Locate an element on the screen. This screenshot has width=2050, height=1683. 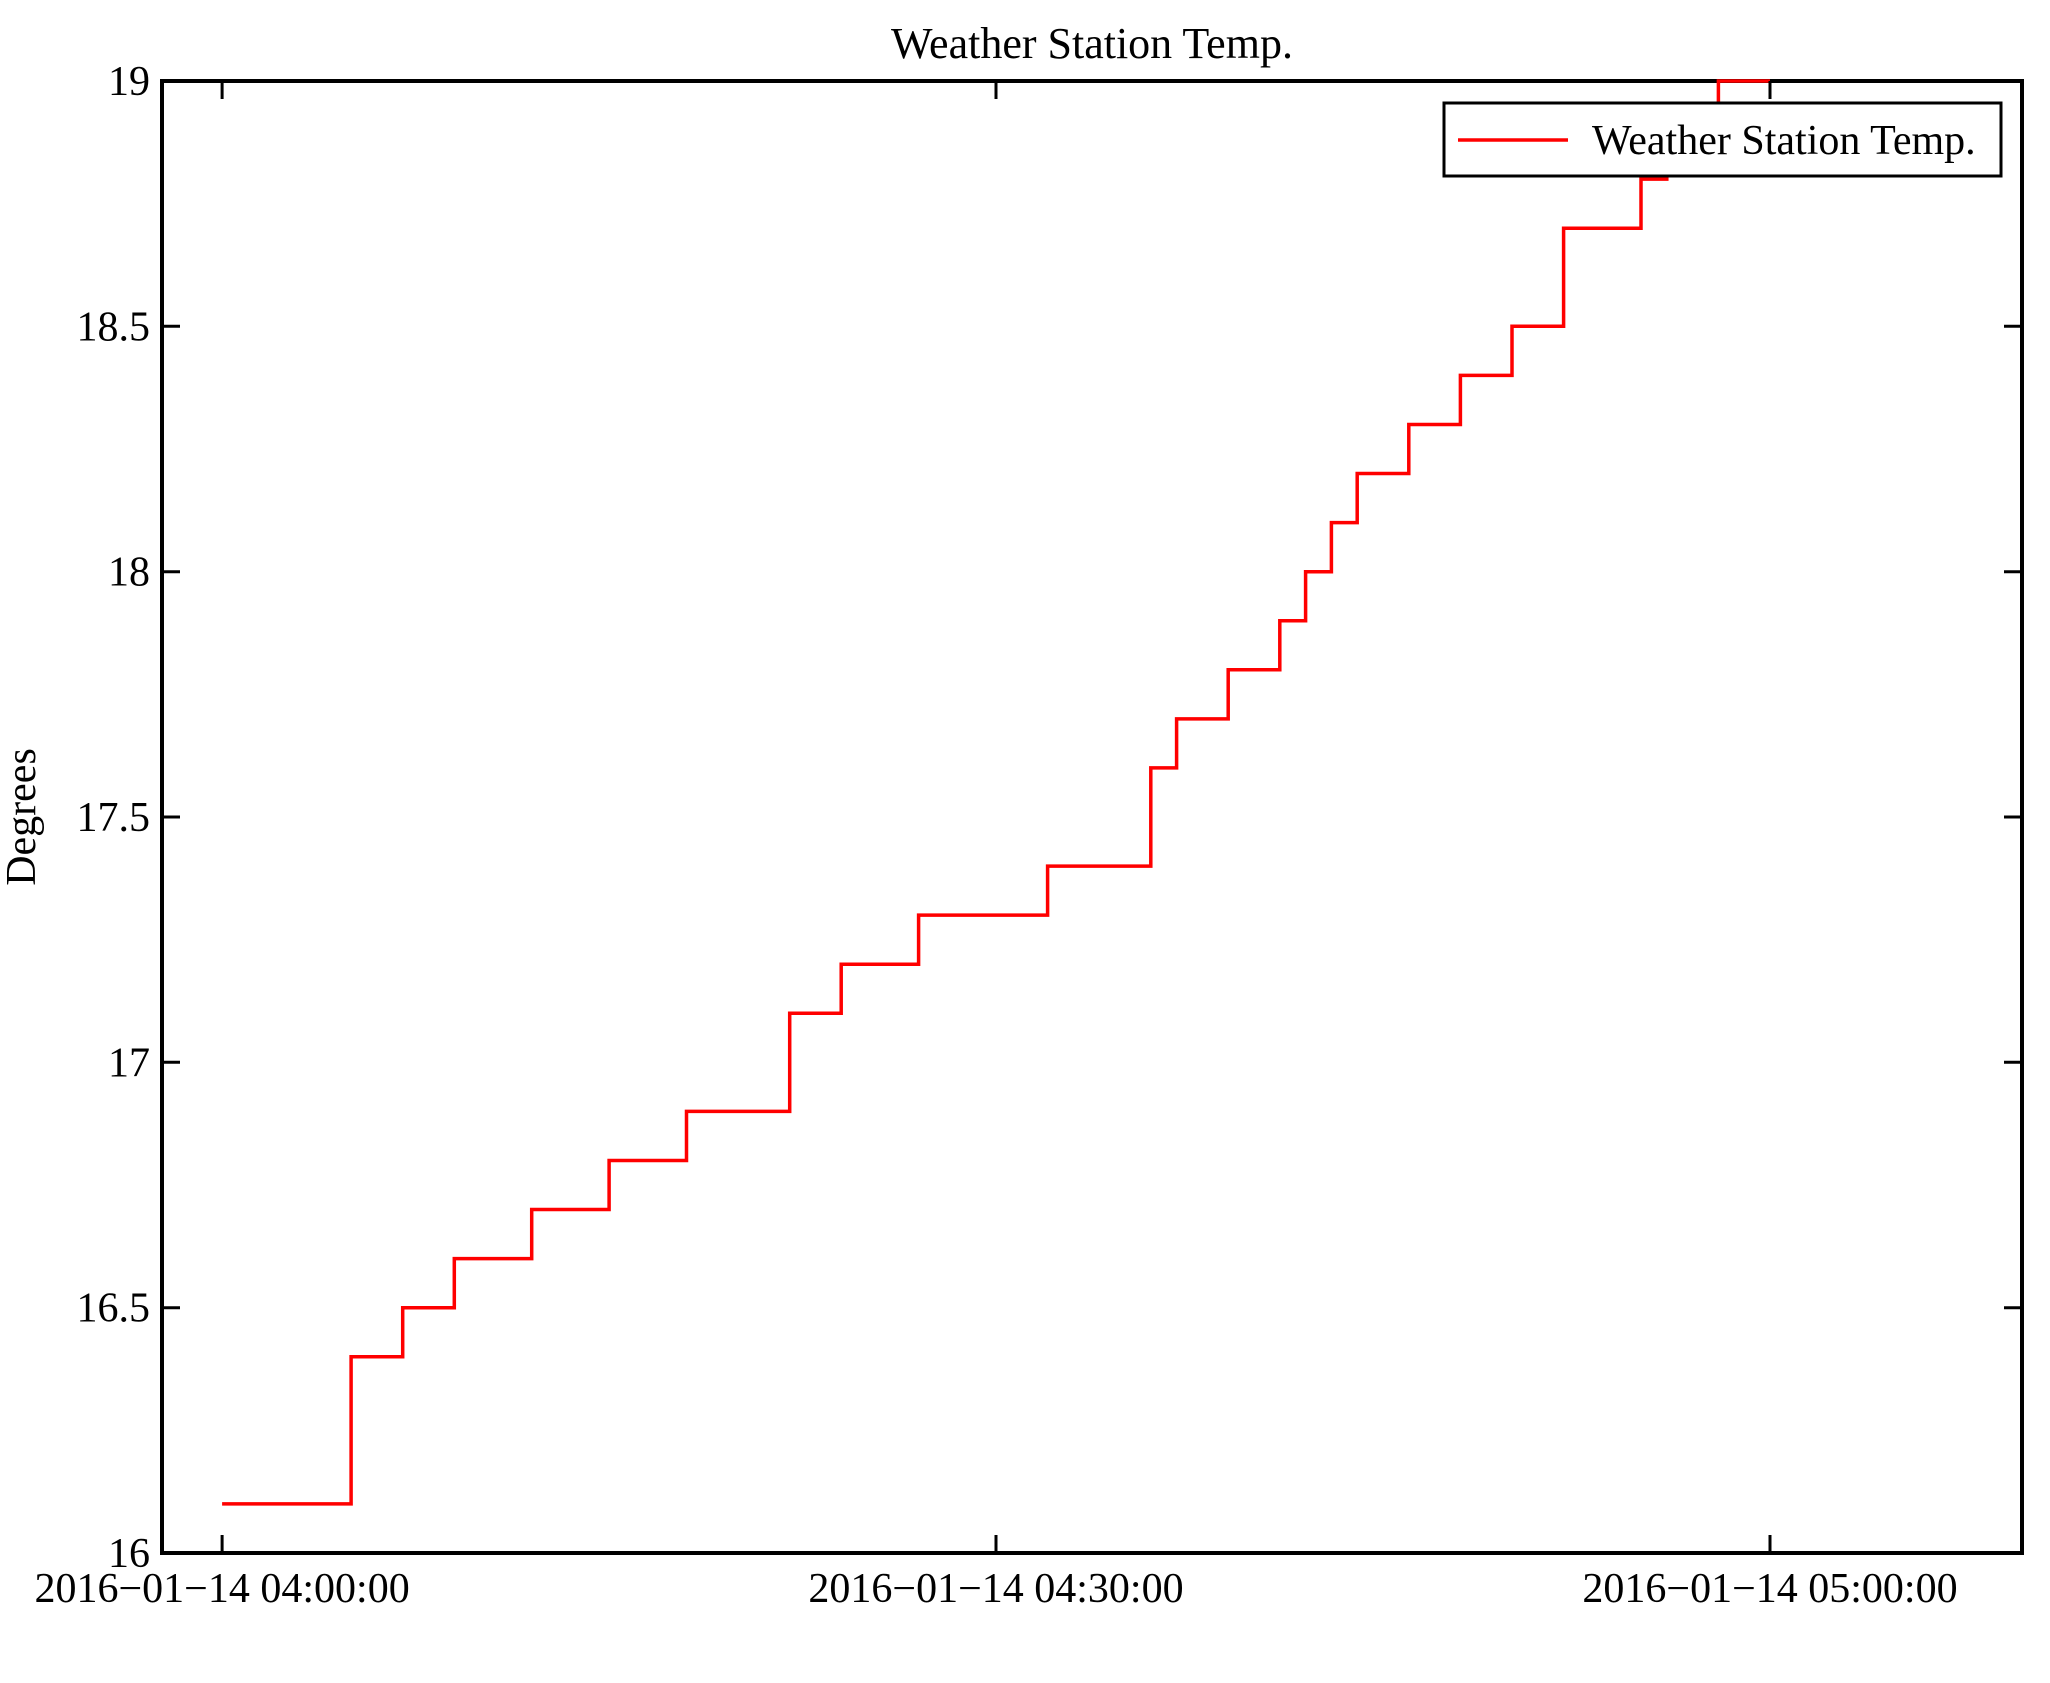
y-tick-label: 16.5 is located at coordinates (114, 1309).